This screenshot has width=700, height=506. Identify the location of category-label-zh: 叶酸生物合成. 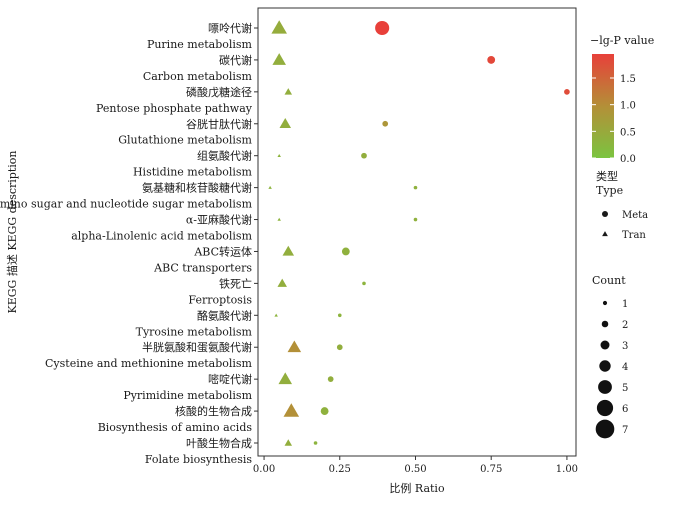
(219, 443).